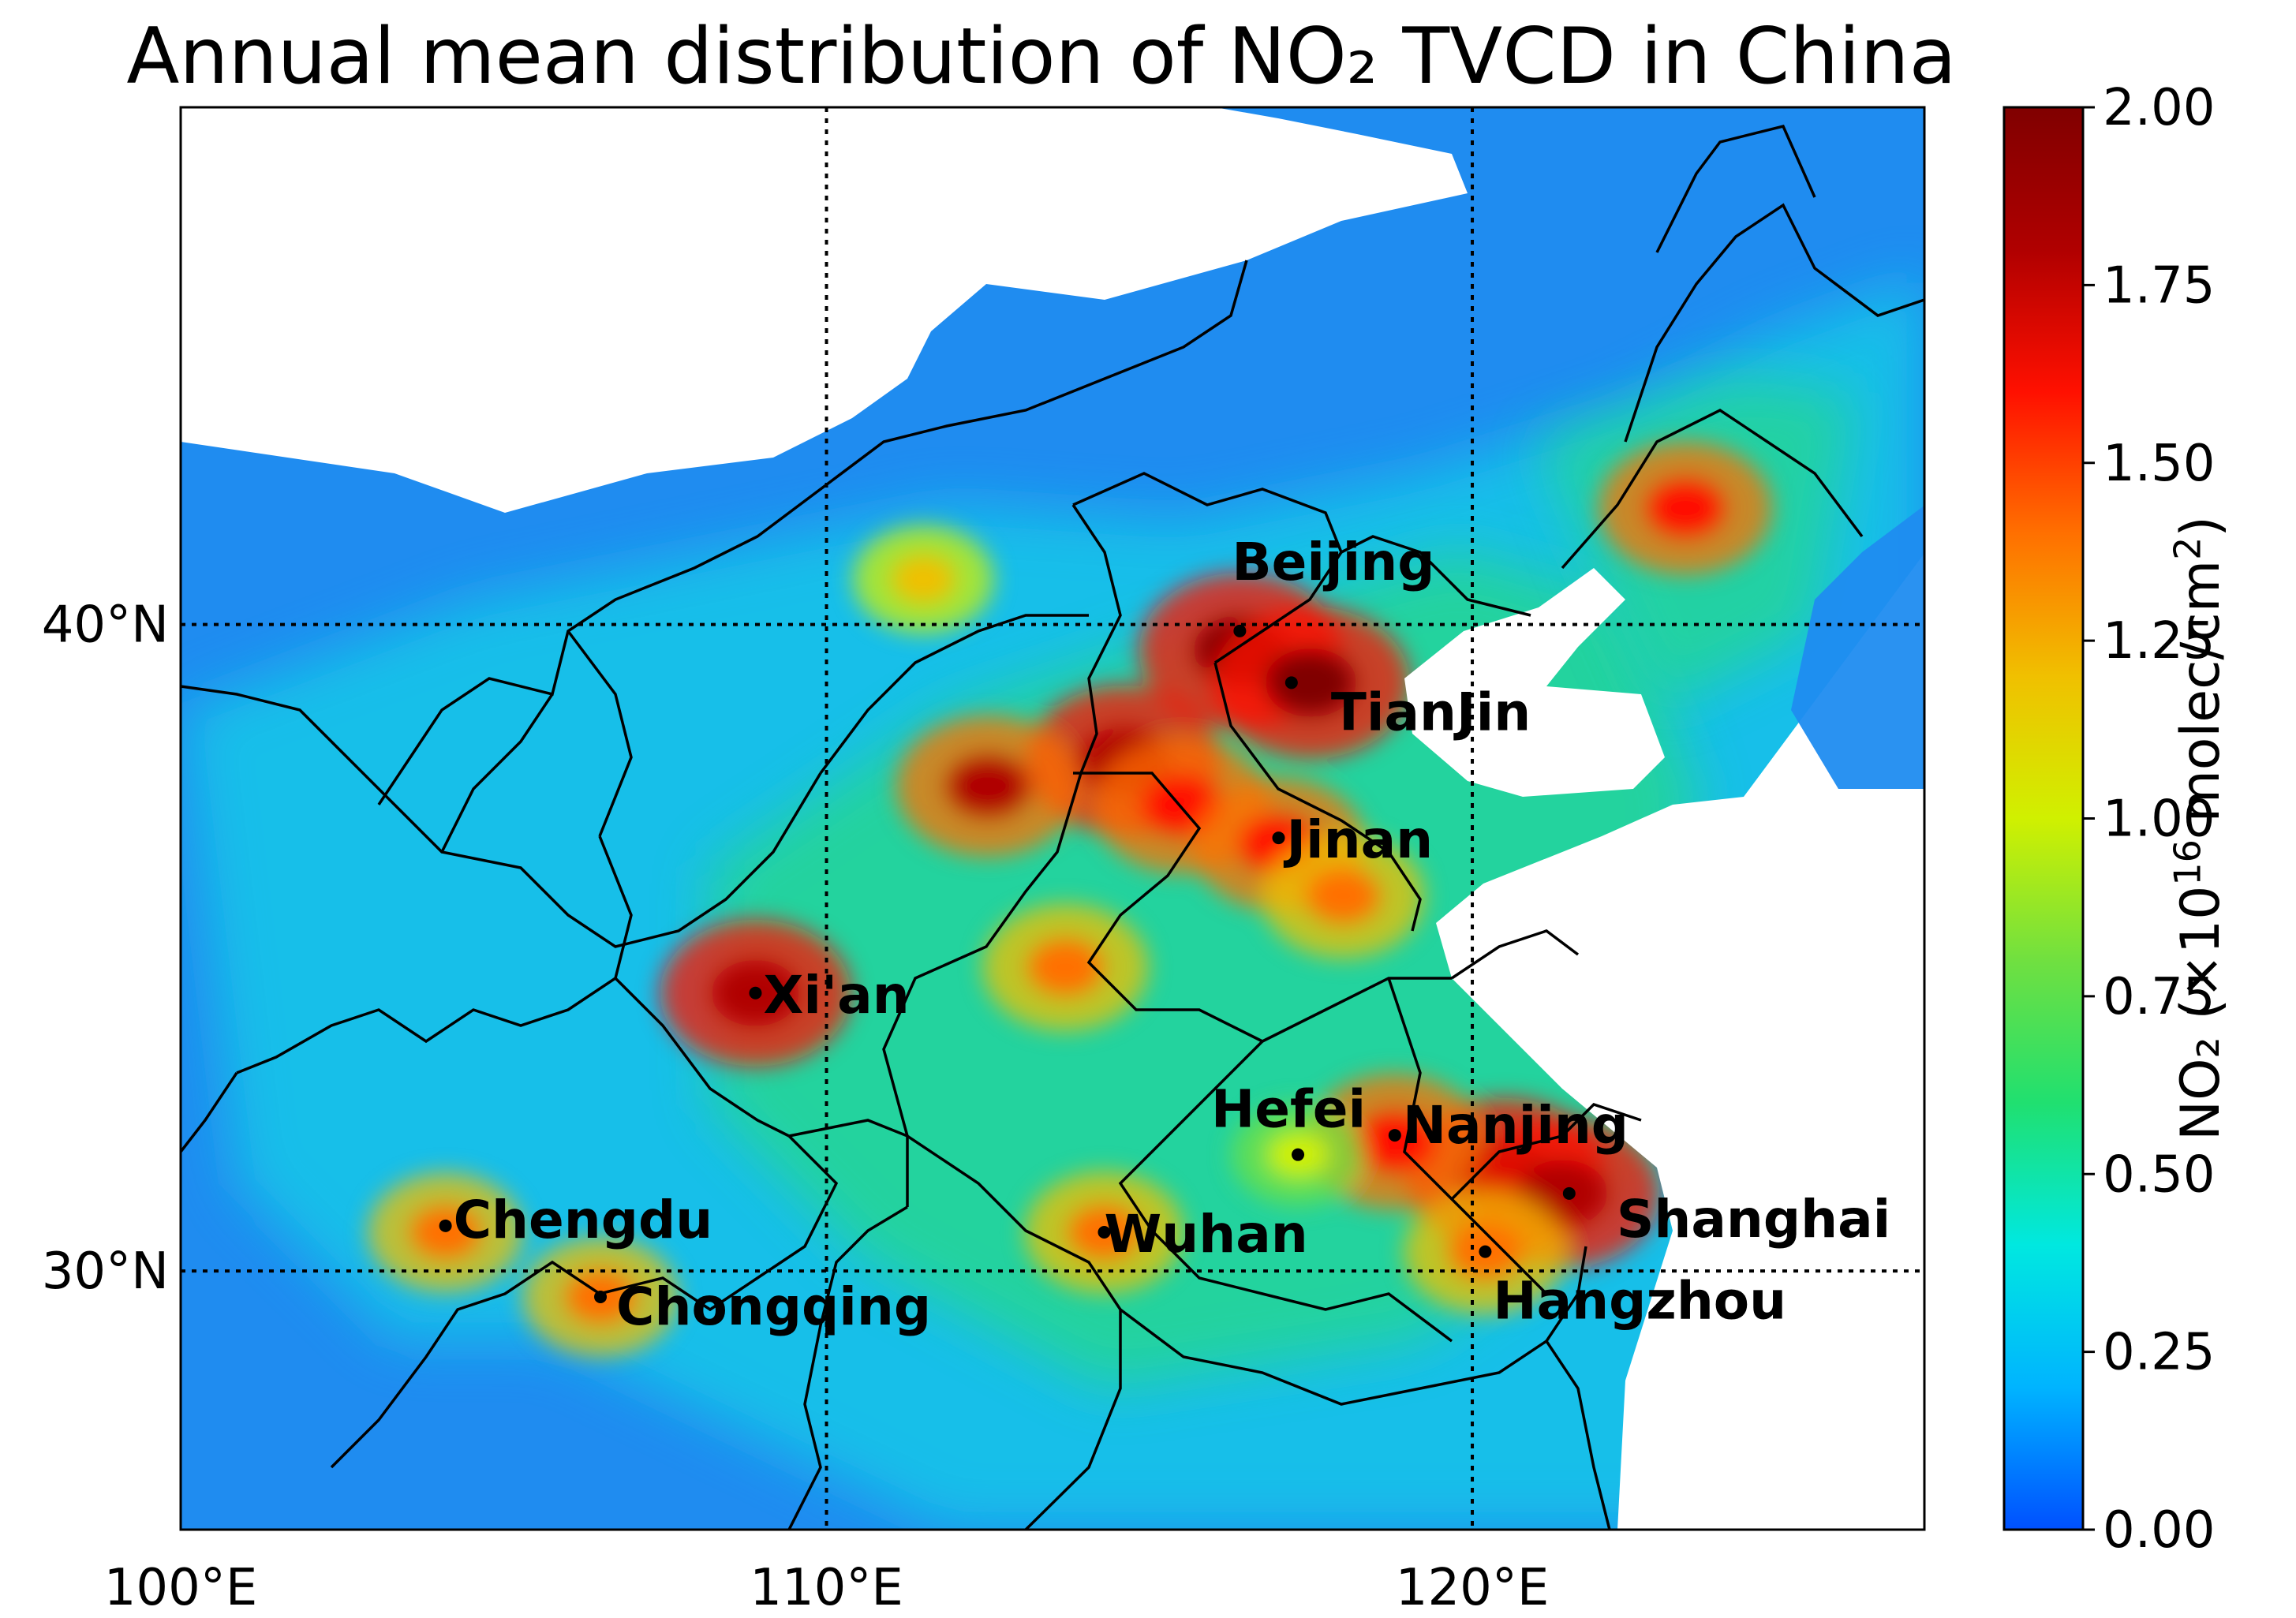  What do you see at coordinates (2159, 642) in the screenshot?
I see `colorbar-tick-label: 1.25` at bounding box center [2159, 642].